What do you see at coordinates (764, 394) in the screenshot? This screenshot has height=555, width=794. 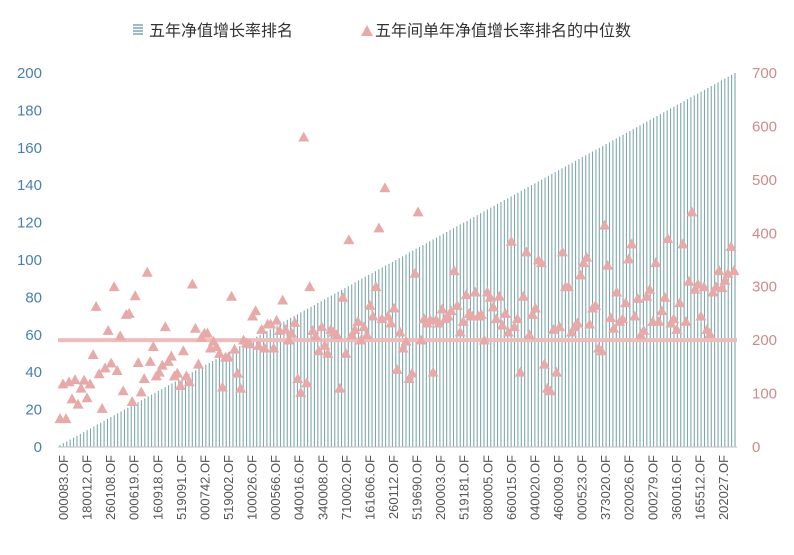 I see `y-right-tick-label: 100` at bounding box center [764, 394].